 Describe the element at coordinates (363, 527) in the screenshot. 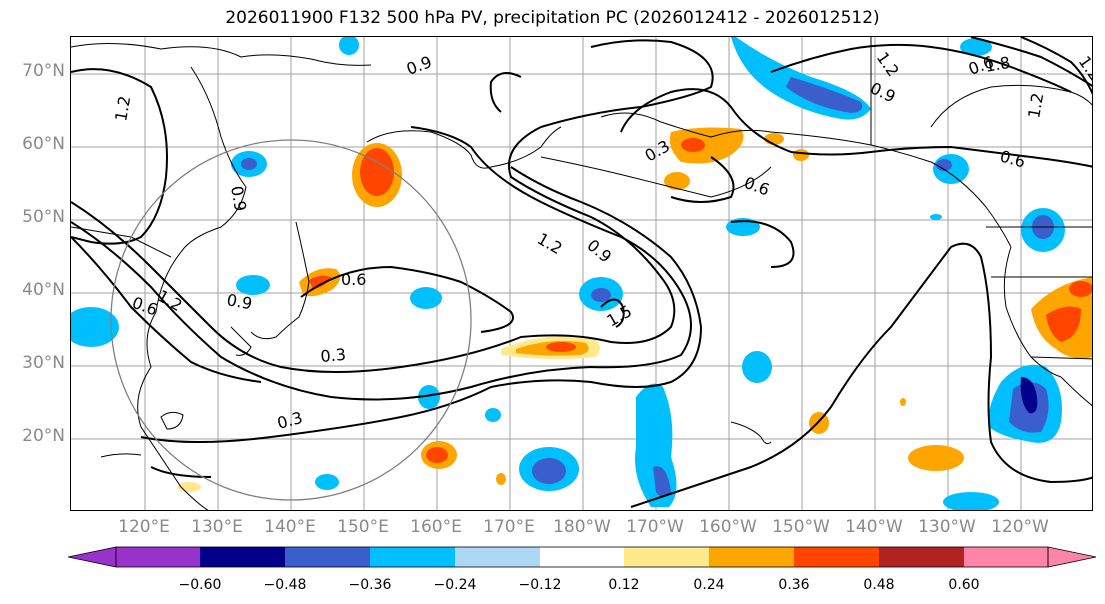

I see `lon-label-150e: 150°E` at that location.